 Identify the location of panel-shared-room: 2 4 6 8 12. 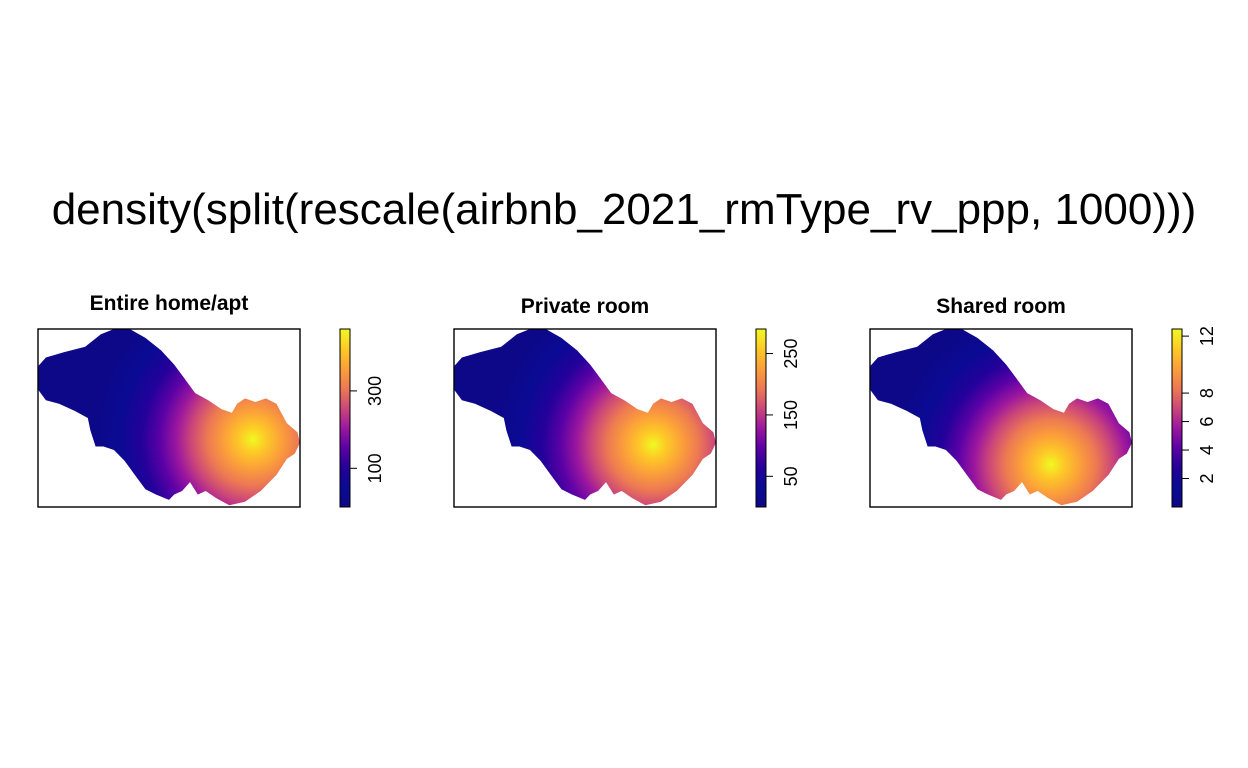
(1043, 417).